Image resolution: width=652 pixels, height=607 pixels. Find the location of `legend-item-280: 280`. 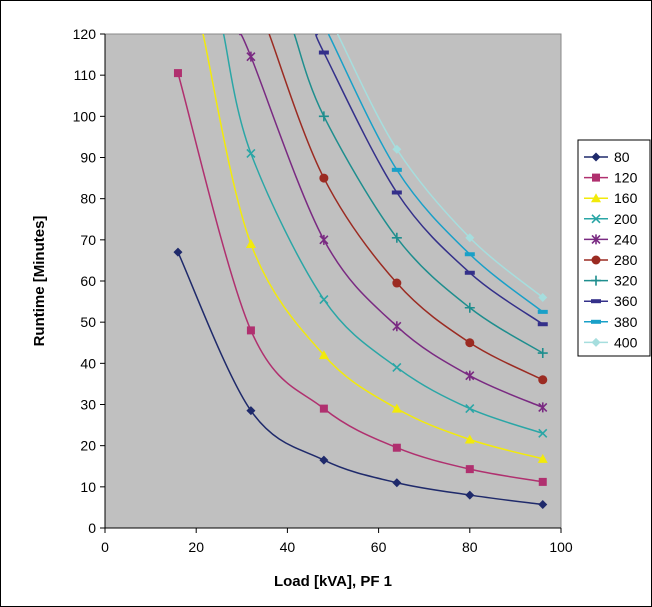

legend-item-280: 280 is located at coordinates (611, 260).